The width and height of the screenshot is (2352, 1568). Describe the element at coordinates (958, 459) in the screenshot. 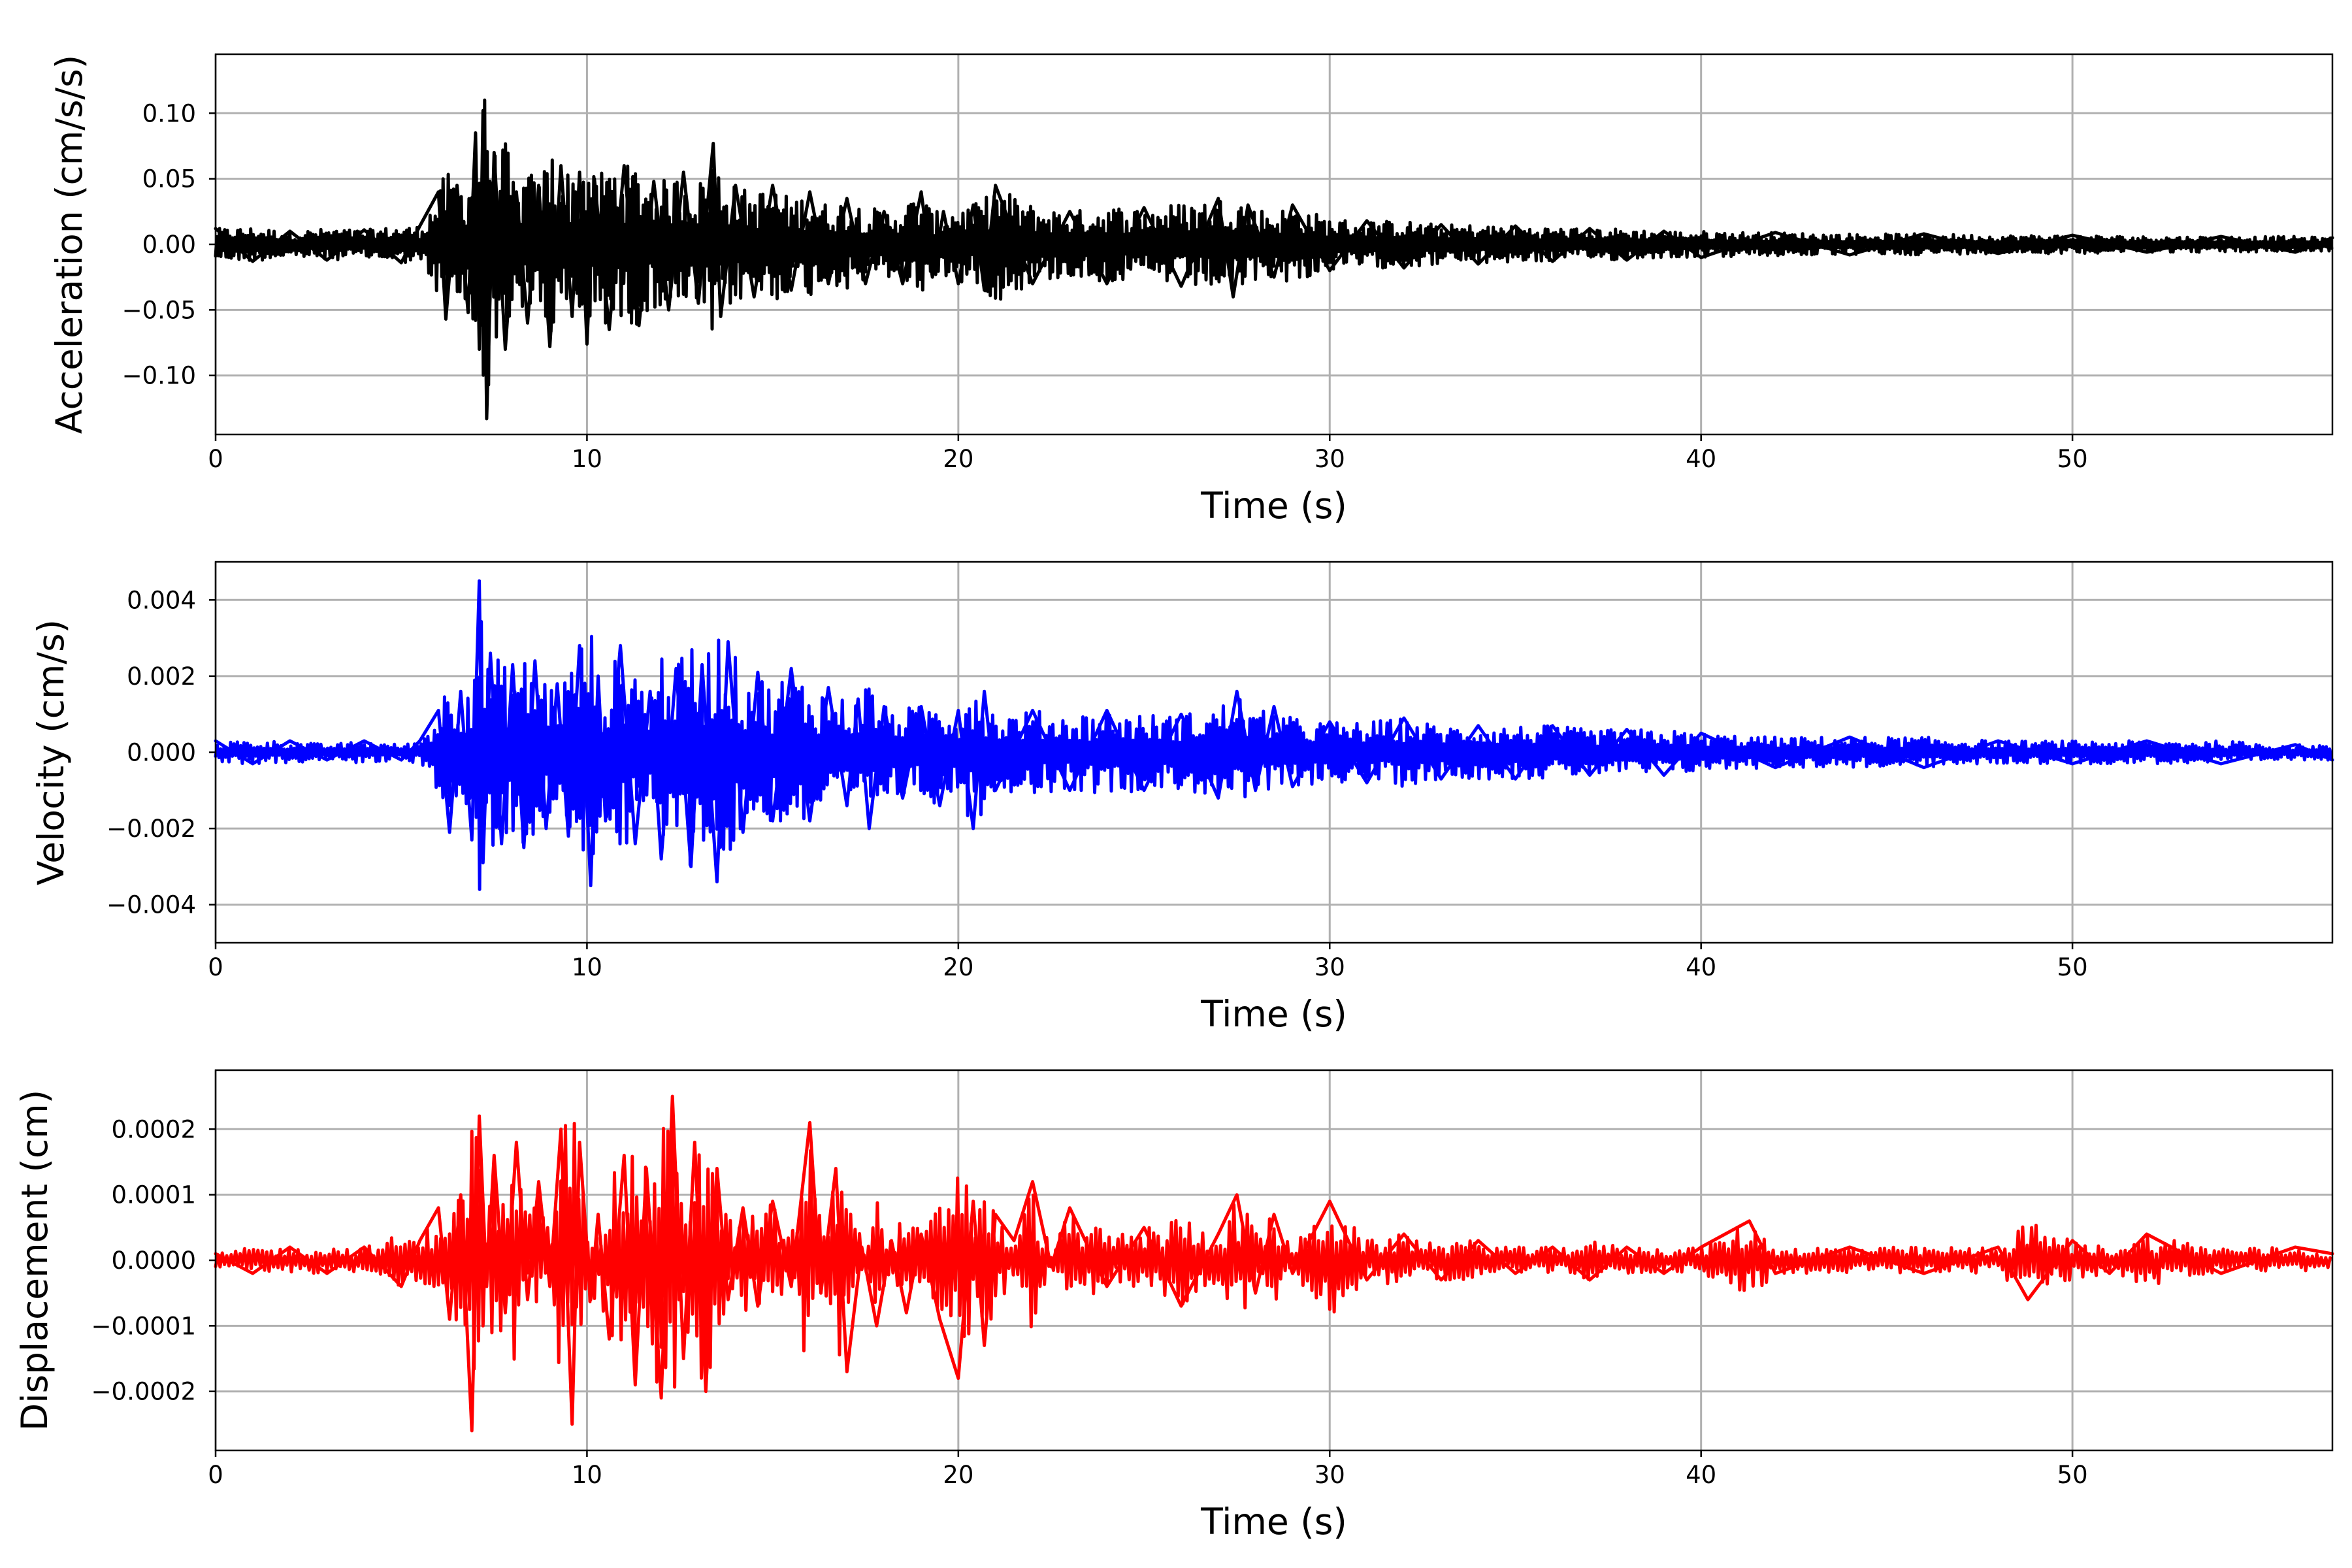

I see `acceleration-xtick-label-2: 20` at that location.